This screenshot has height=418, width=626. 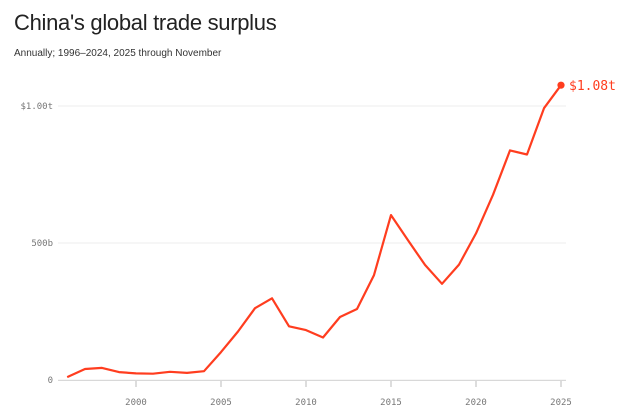 I want to click on x-tick-label: 2000, so click(x=136, y=403).